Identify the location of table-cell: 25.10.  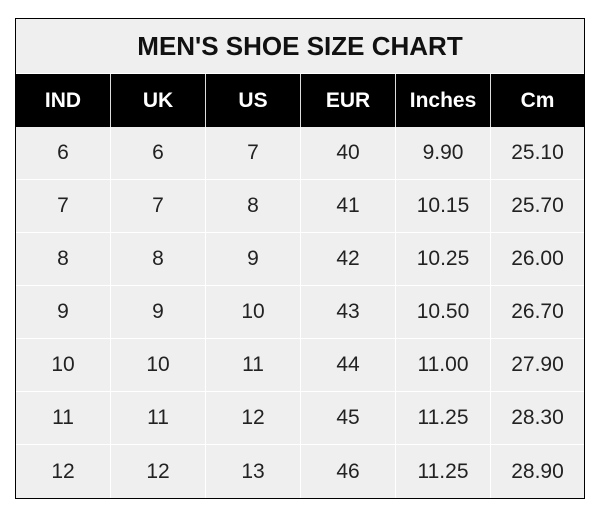
(537, 153).